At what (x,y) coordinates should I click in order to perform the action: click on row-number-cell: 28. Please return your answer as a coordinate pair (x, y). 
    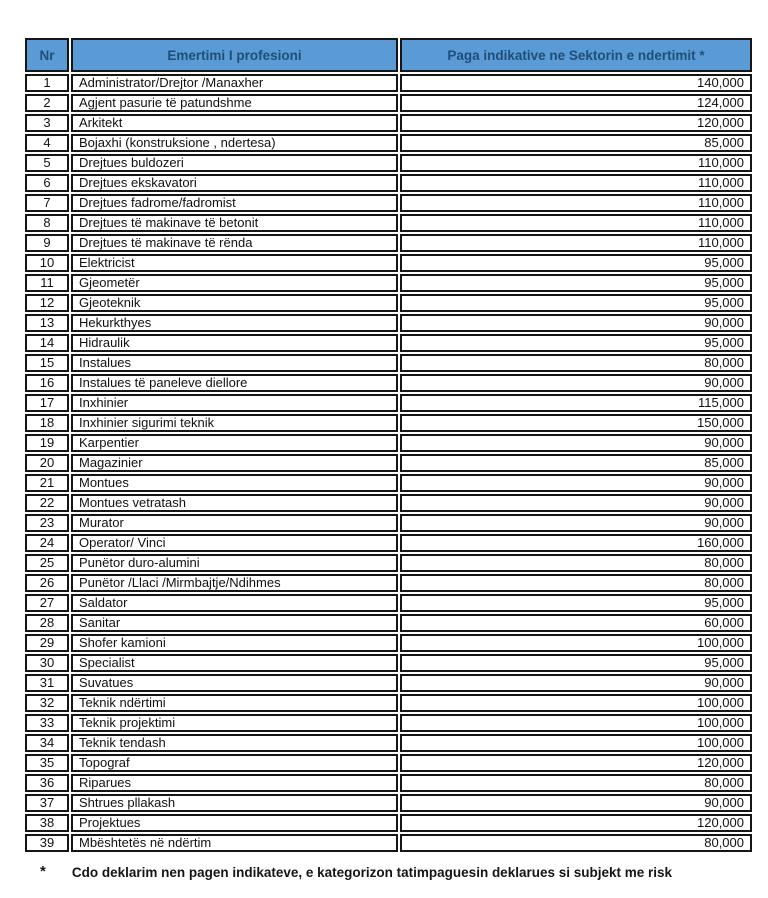
    Looking at the image, I should click on (47, 623).